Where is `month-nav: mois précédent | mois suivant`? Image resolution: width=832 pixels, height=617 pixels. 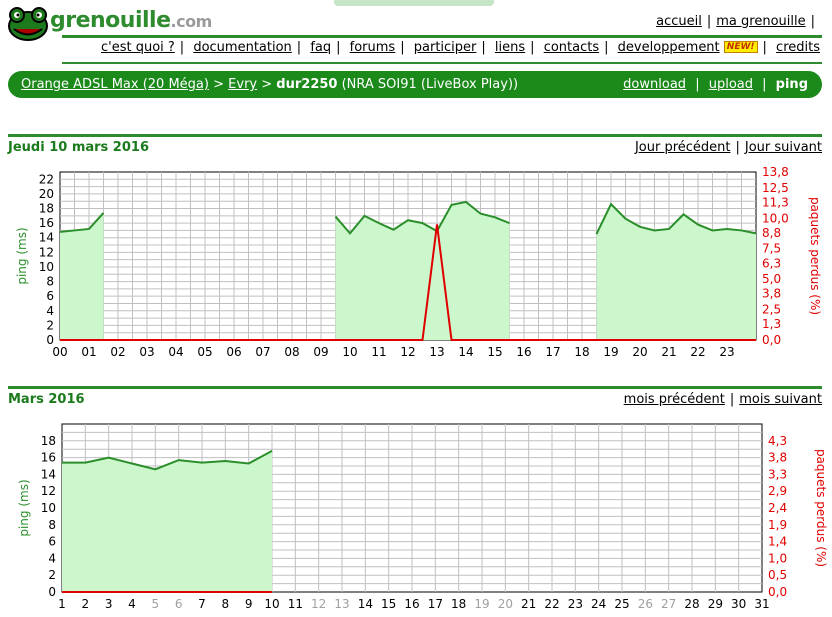 month-nav: mois précédent | mois suivant is located at coordinates (722, 399).